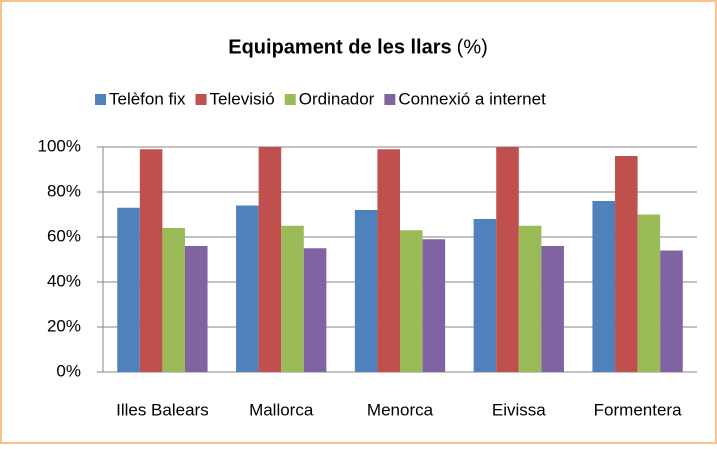 The height and width of the screenshot is (449, 717). What do you see at coordinates (472, 47) in the screenshot?
I see `chart-title-unit: (%)` at bounding box center [472, 47].